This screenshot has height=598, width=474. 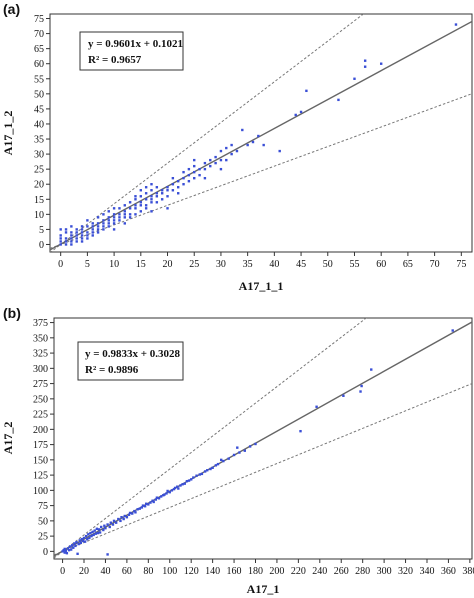 I want to click on x-tick-label: 0, so click(x=62, y=571).